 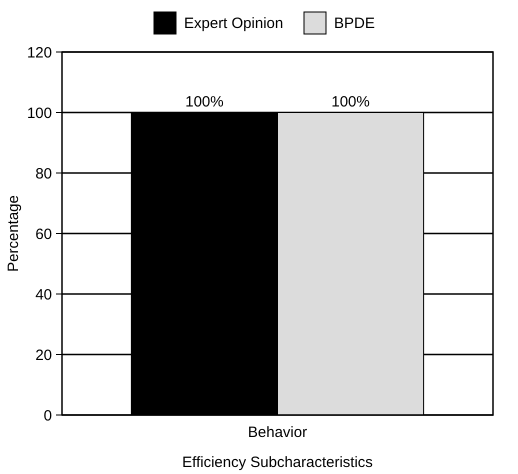 What do you see at coordinates (278, 432) in the screenshot?
I see `x-tick-label: Behavior` at bounding box center [278, 432].